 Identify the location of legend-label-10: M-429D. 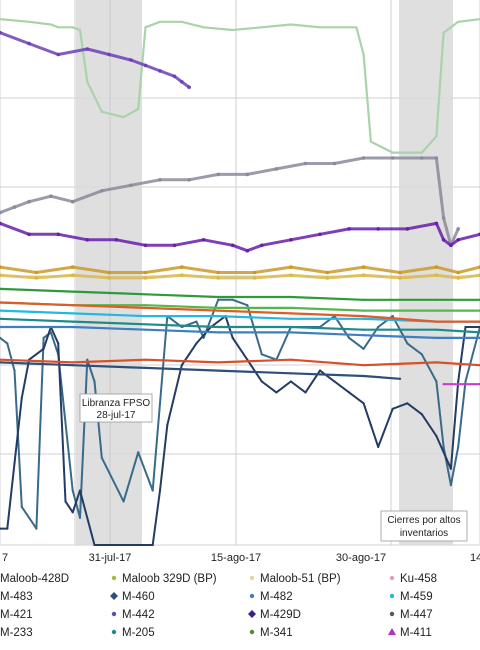
(280, 615).